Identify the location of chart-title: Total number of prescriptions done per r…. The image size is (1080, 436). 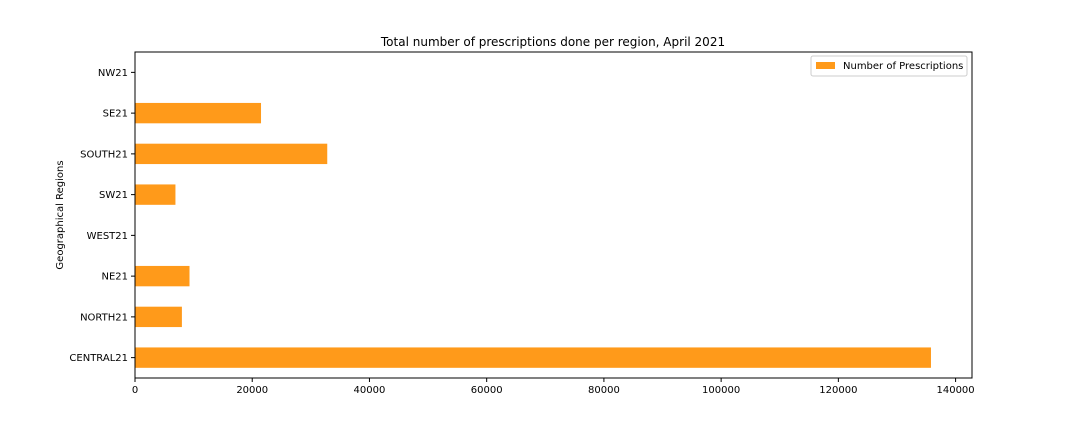
(552, 42).